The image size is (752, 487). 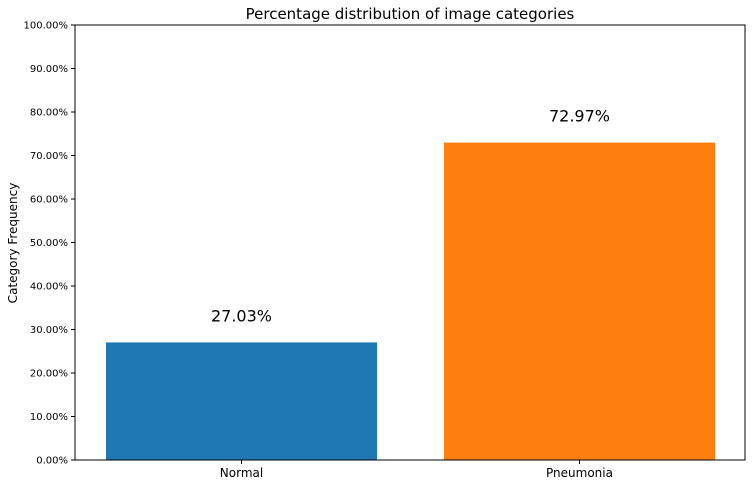 I want to click on y-tick-label: 20.00%, so click(x=49, y=374).